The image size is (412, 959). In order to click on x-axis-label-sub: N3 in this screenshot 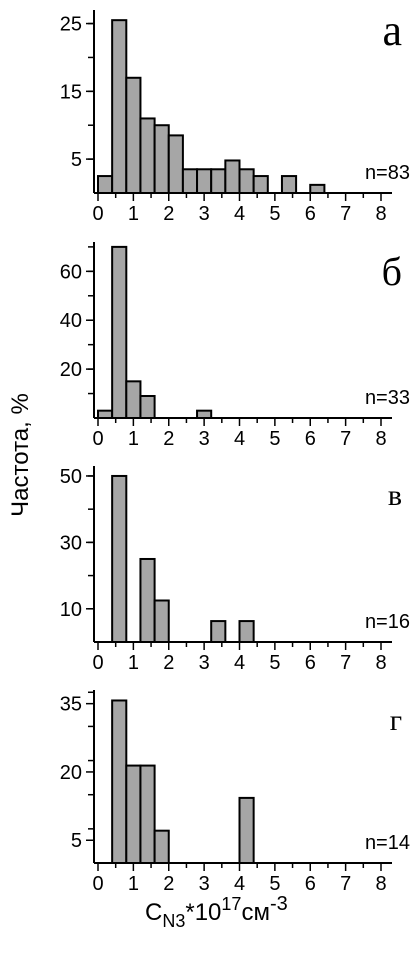, I will do `click(173, 921)`.